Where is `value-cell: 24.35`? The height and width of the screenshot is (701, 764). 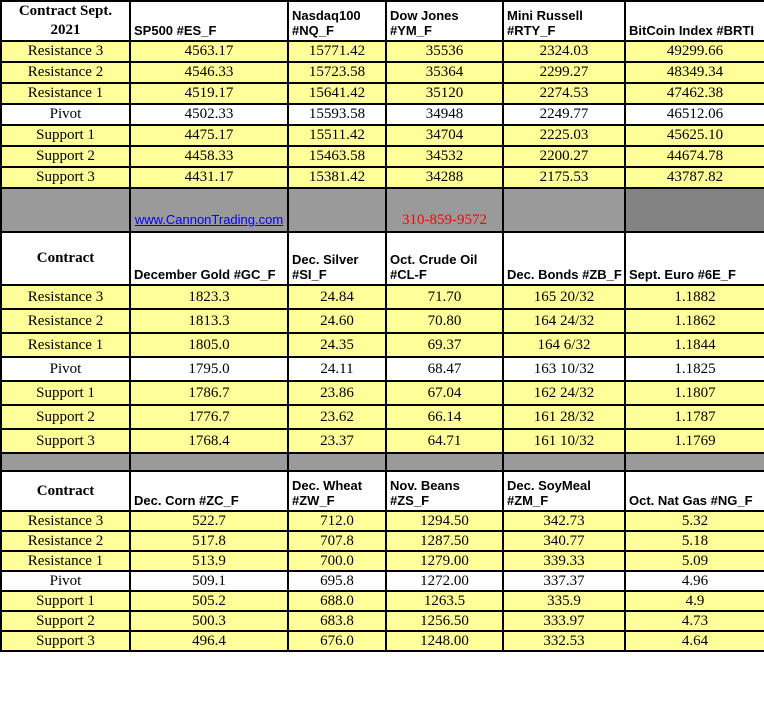 value-cell: 24.35 is located at coordinates (337, 345).